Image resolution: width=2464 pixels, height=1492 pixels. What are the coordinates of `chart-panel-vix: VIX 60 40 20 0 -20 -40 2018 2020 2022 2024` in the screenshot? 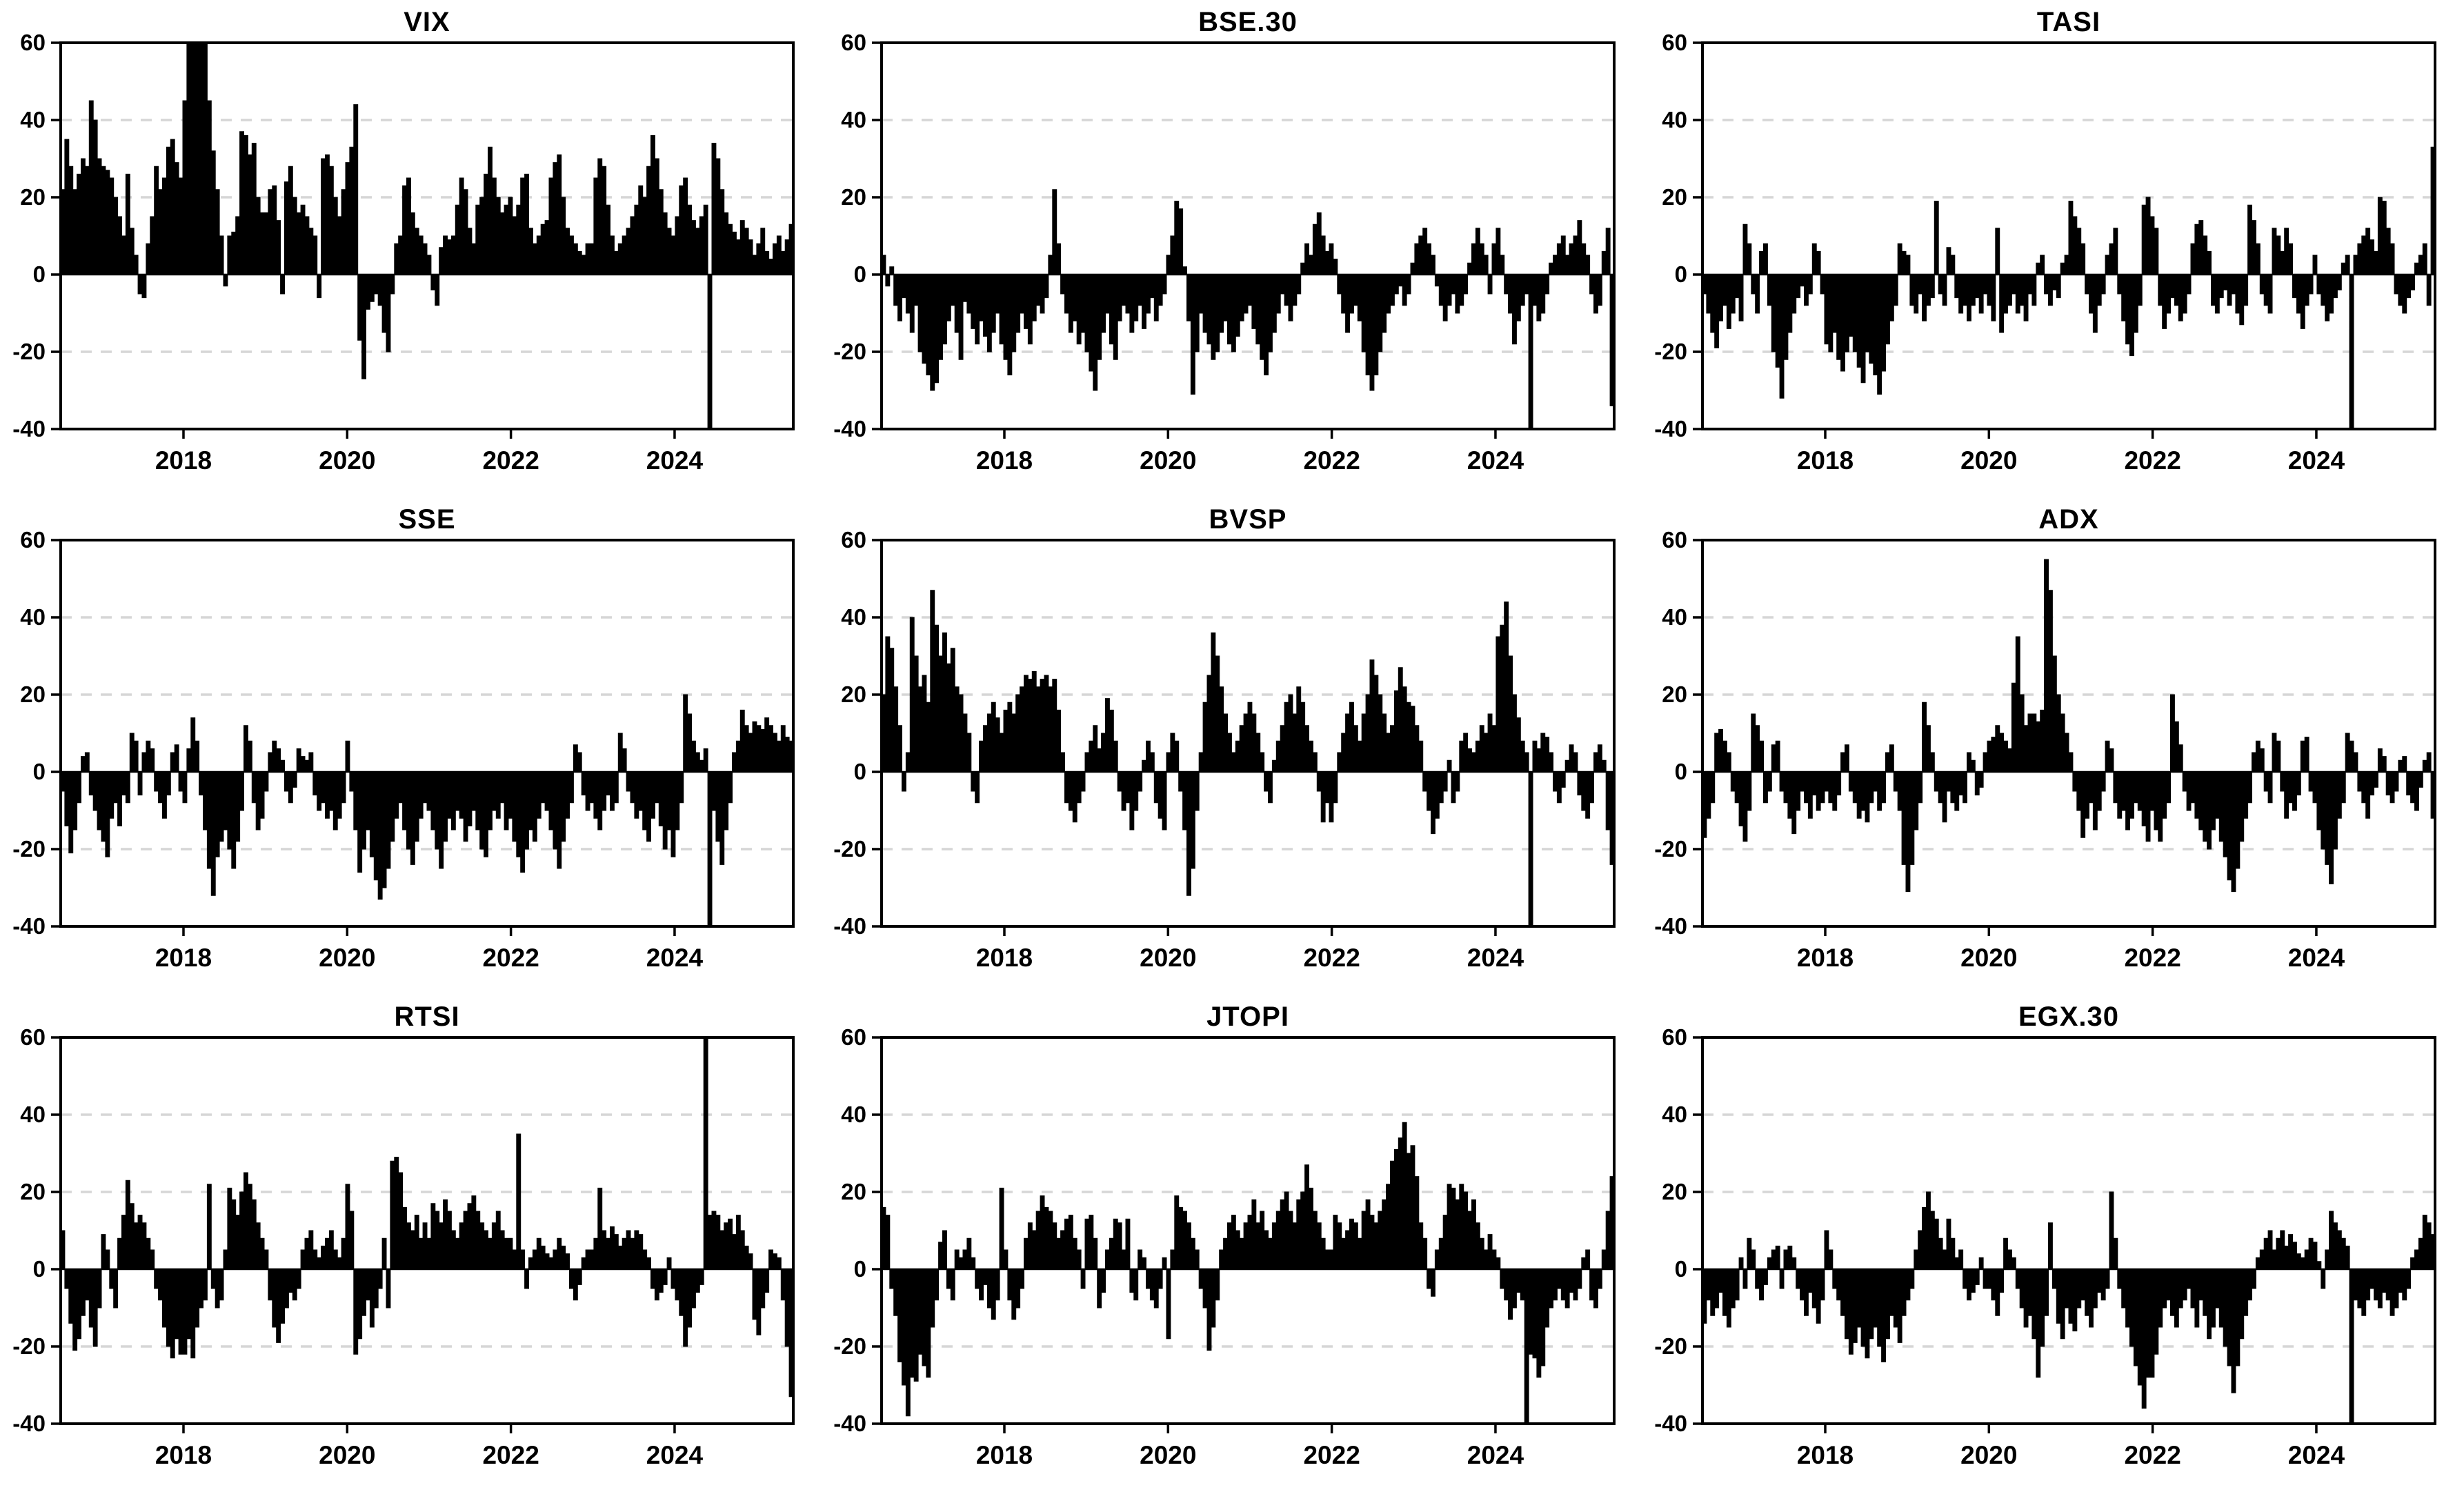 It's located at (410, 248).